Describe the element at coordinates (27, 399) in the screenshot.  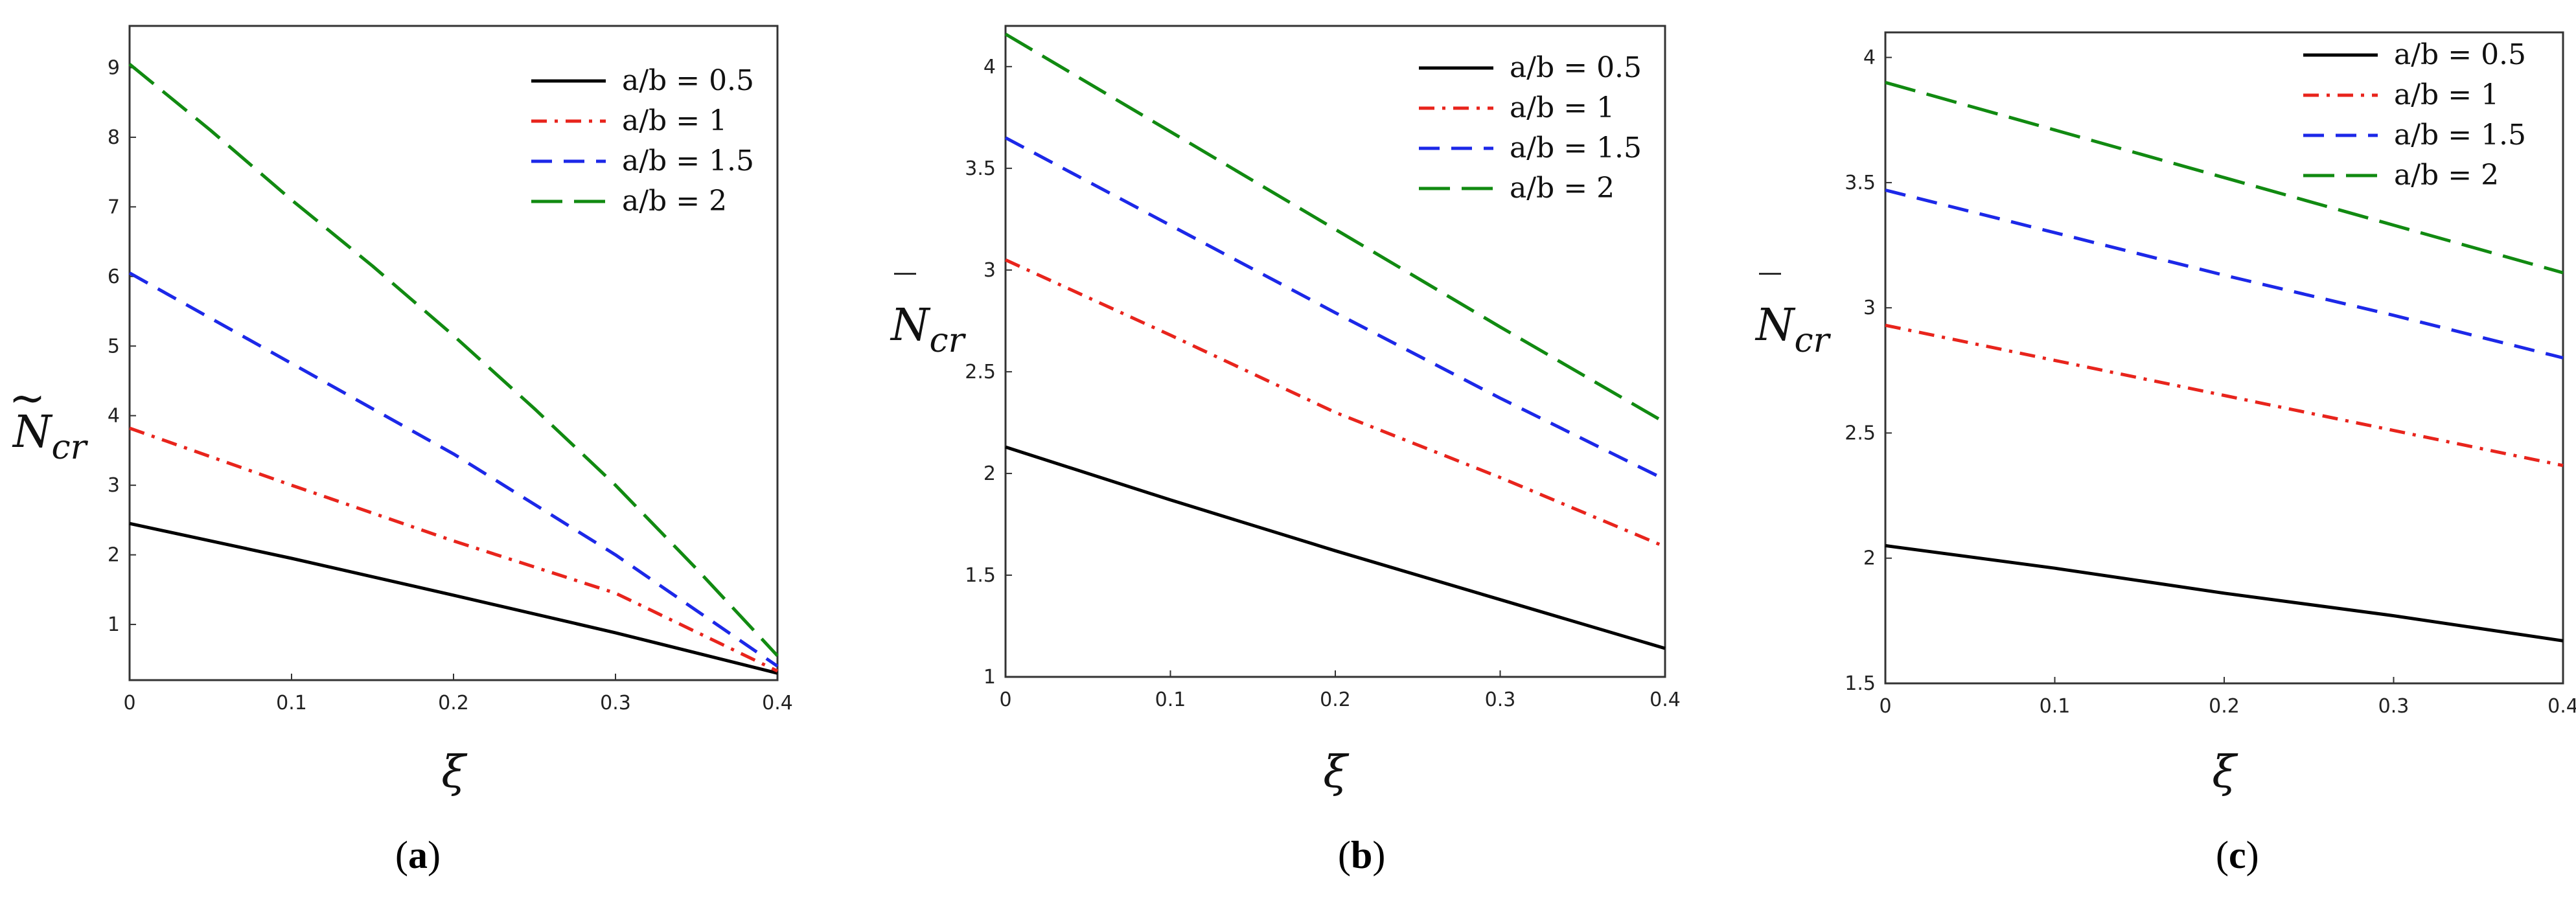
I see `y-axis-label-accent: ~` at that location.